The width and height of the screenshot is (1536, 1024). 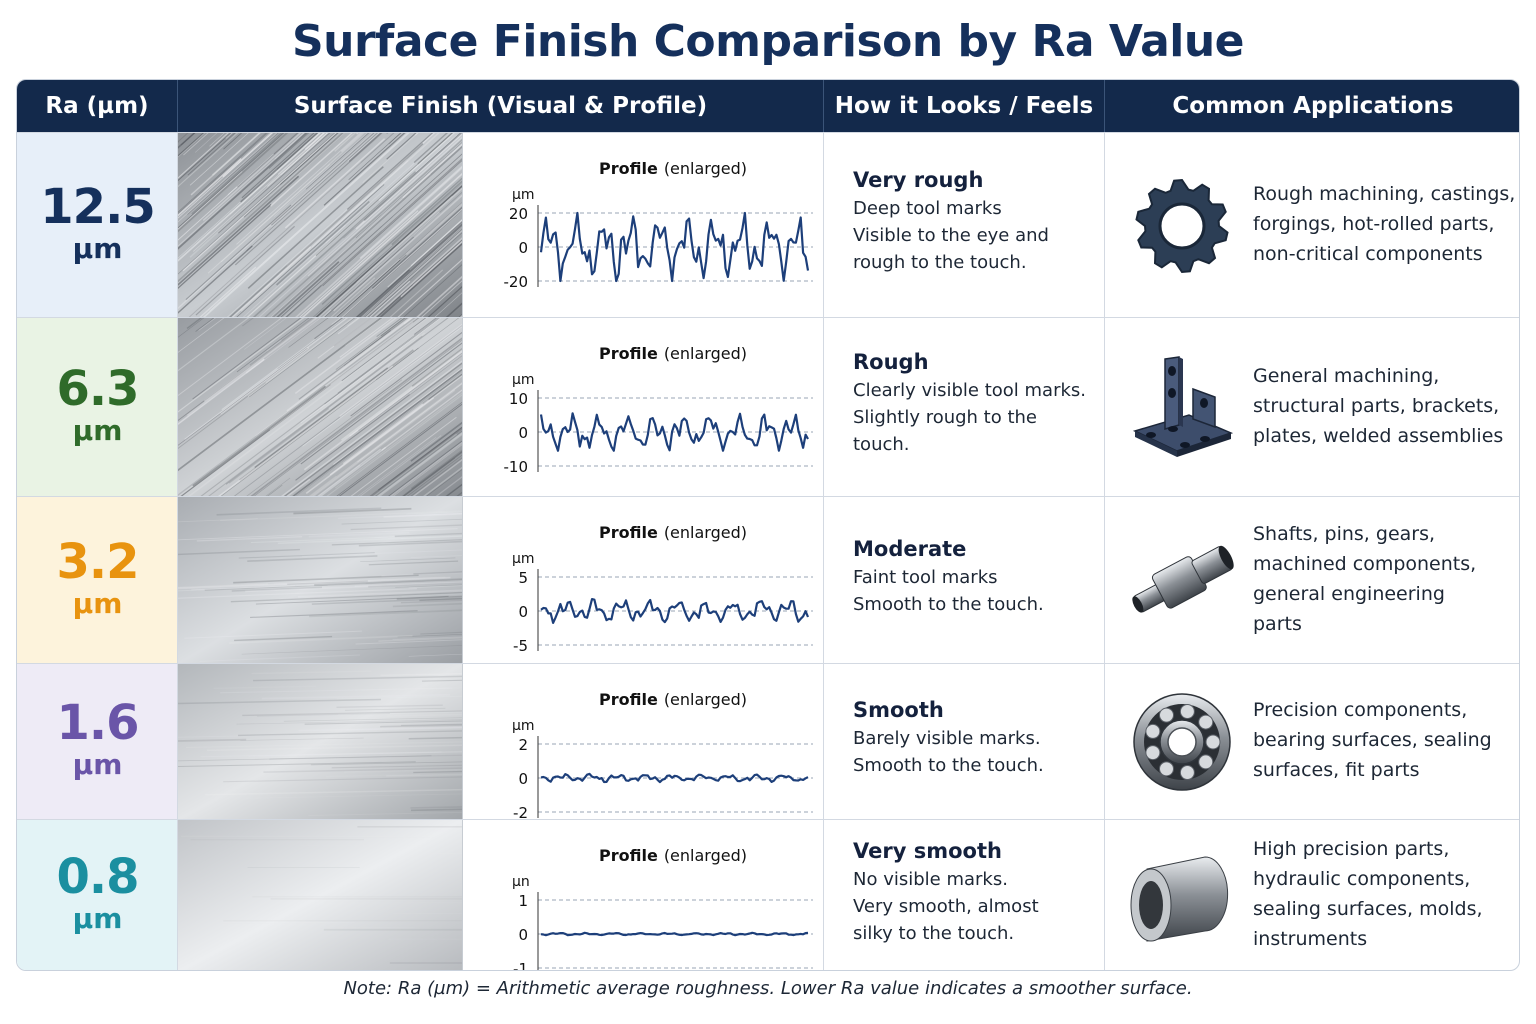 What do you see at coordinates (964, 106) in the screenshot?
I see `header-looks: How it Looks / Feels` at bounding box center [964, 106].